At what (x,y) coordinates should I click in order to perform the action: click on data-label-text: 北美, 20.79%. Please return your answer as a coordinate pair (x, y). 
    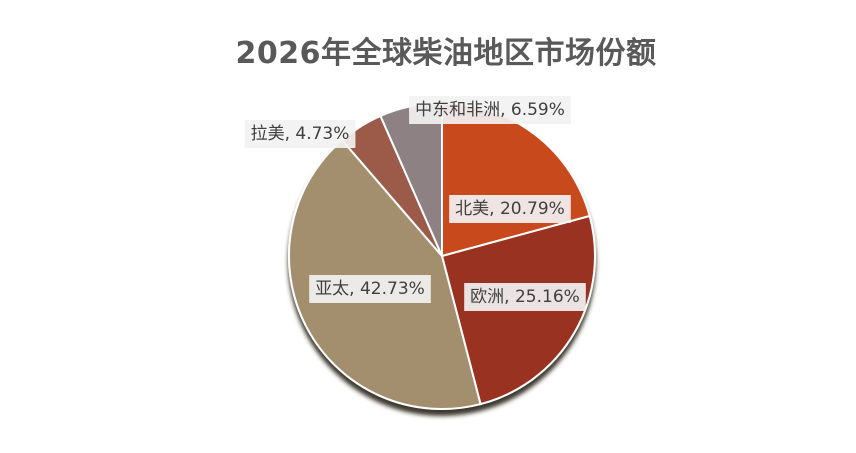
    Looking at the image, I should click on (510, 209).